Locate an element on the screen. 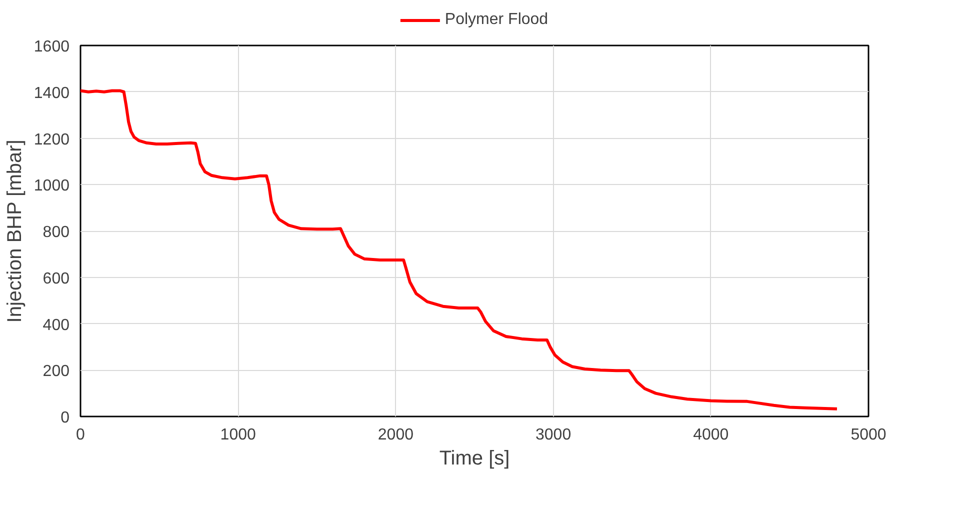 This screenshot has height=529, width=968. y-axis-title: Injection BHP [mbar] is located at coordinates (15, 231).